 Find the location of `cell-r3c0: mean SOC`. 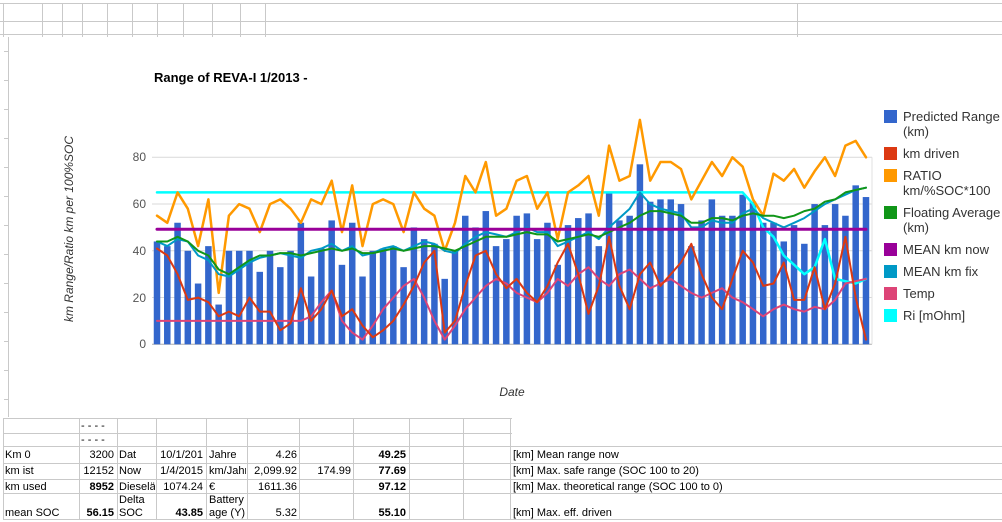

cell-r3c0: mean SOC is located at coordinates (32, 512).